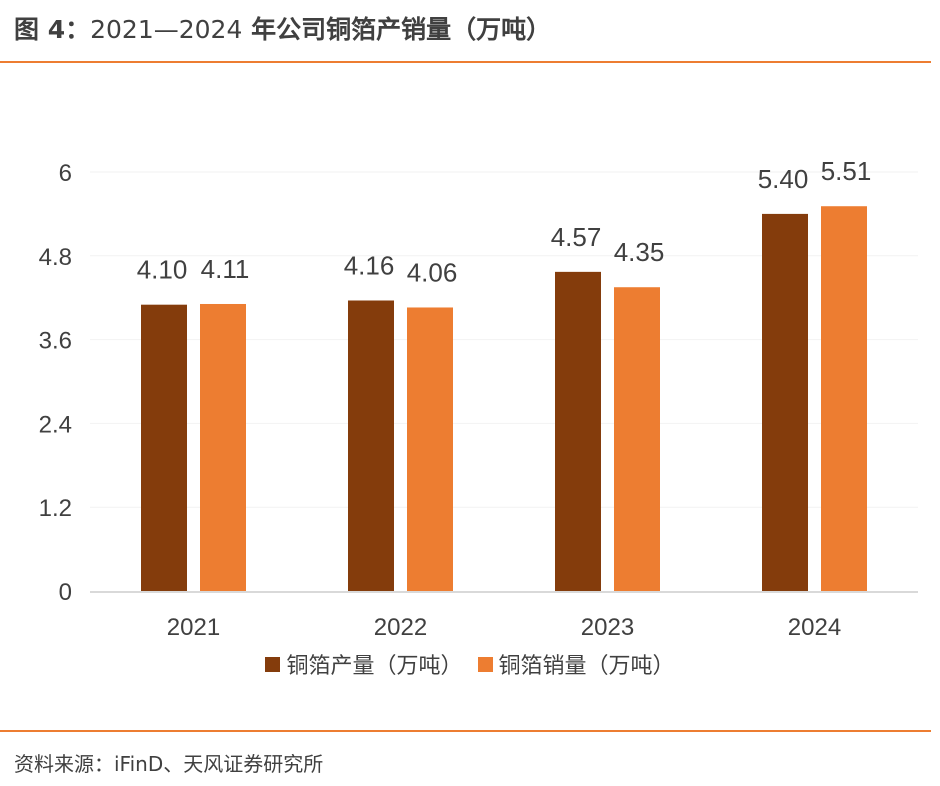  I want to click on y-tick-label: 0, so click(65, 592).